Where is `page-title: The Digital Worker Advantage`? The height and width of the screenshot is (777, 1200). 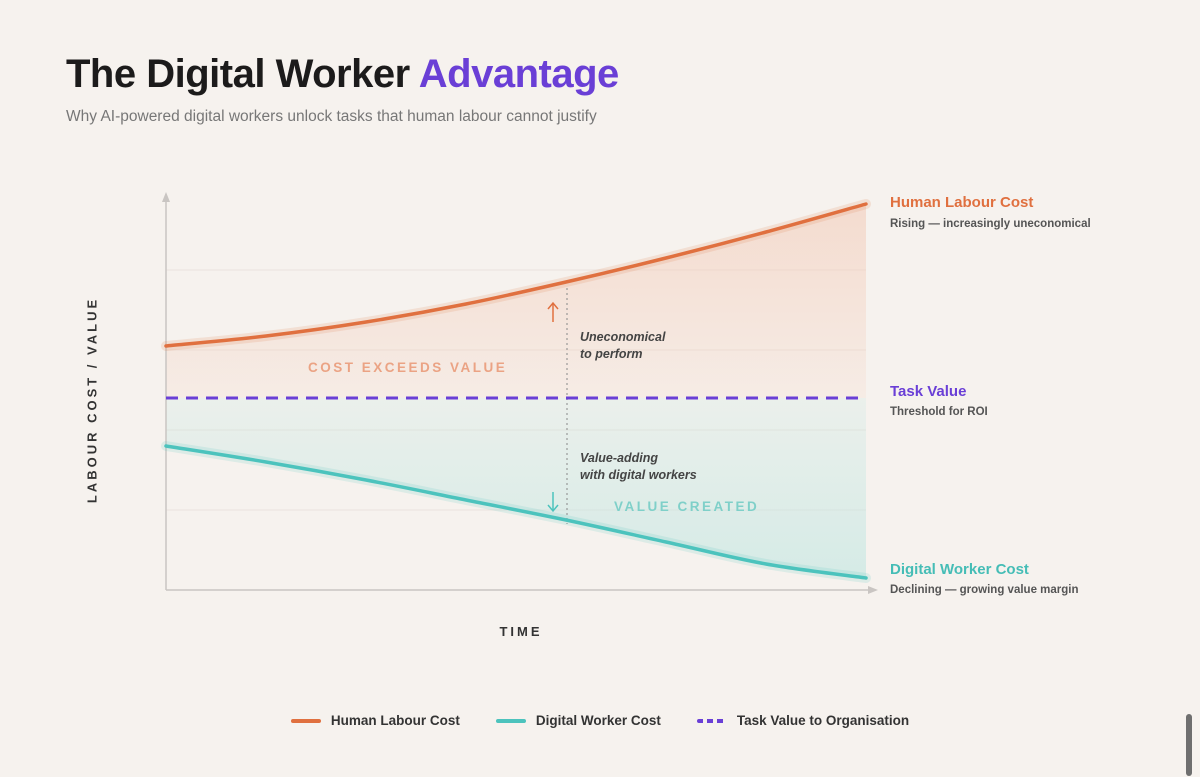
page-title: The Digital Worker Advantage is located at coordinates (342, 74).